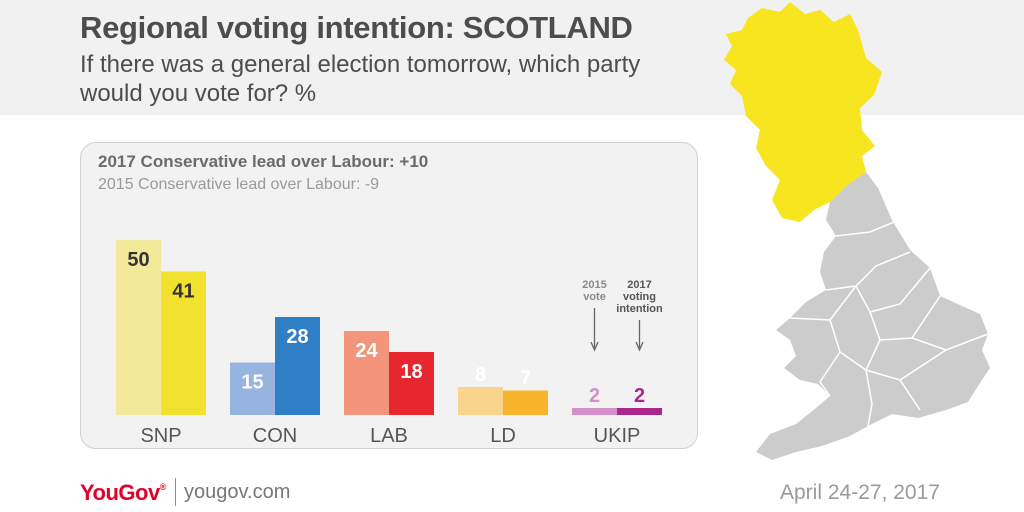 The height and width of the screenshot is (512, 1024). Describe the element at coordinates (366, 373) in the screenshot. I see `bar-lab-2015` at that location.